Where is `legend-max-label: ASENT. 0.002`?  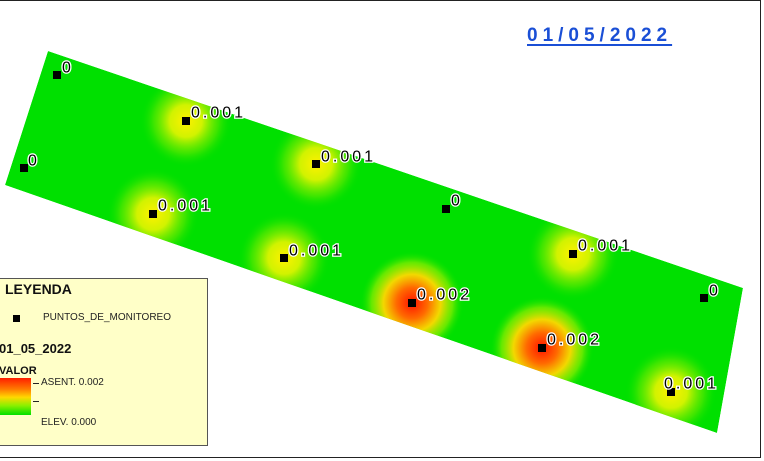
legend-max-label: ASENT. 0.002 is located at coordinates (72, 382).